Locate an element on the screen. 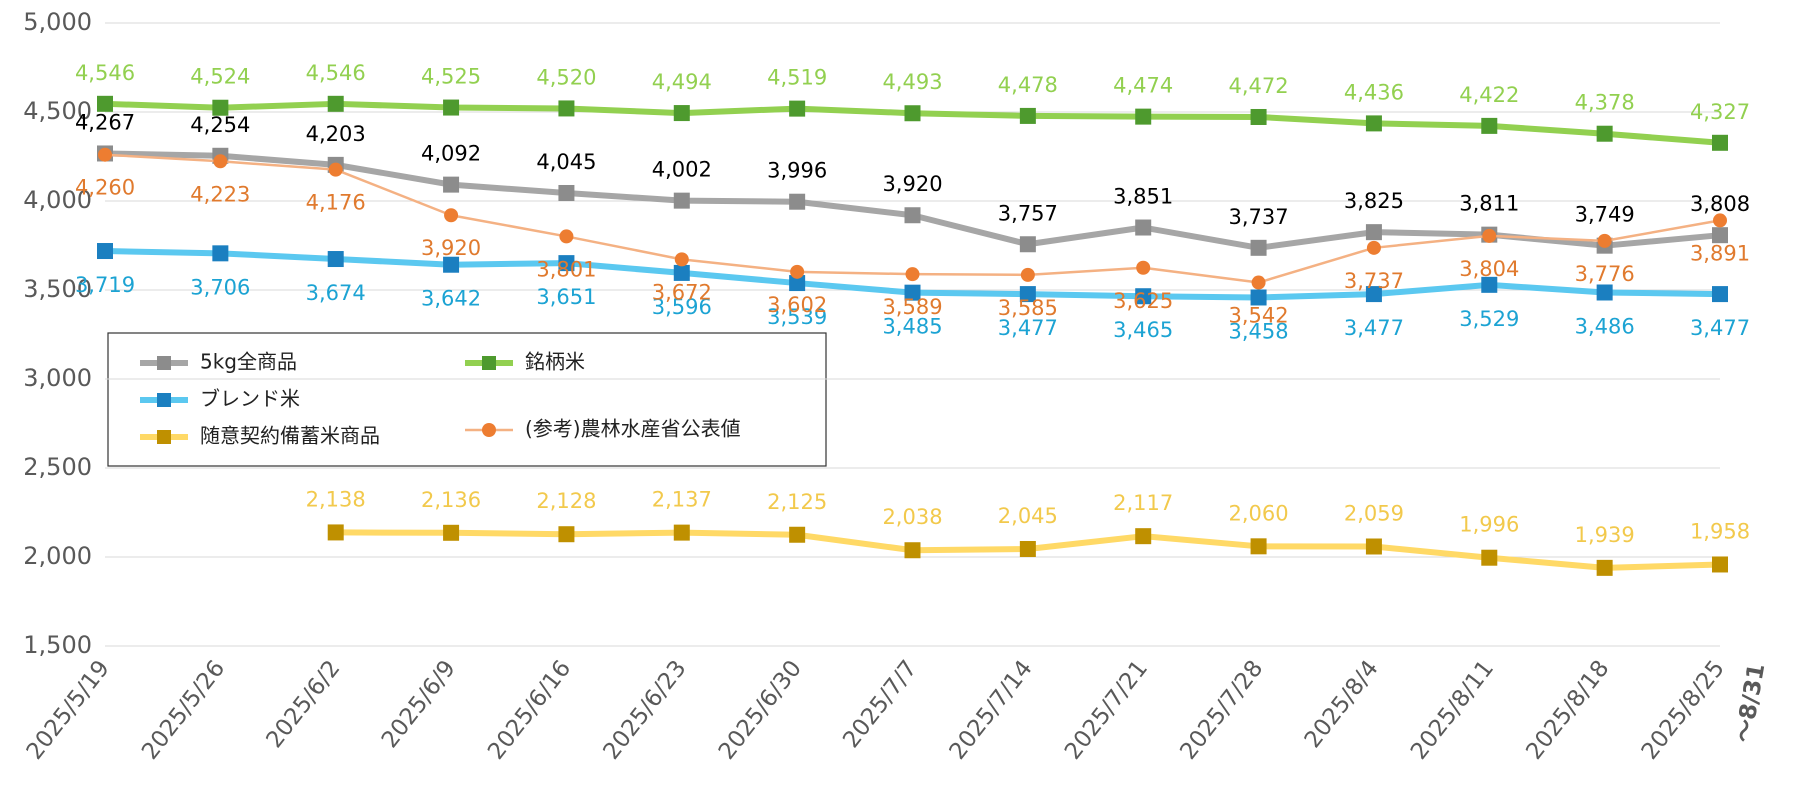 The image size is (1819, 787). legend-label: 随意契約備蓄米商品 is located at coordinates (290, 436).